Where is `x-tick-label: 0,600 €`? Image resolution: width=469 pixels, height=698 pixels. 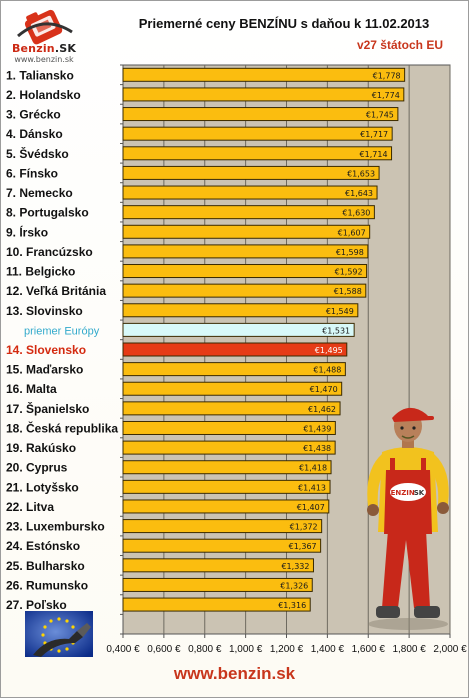 x-tick-label: 0,600 € is located at coordinates (164, 649).